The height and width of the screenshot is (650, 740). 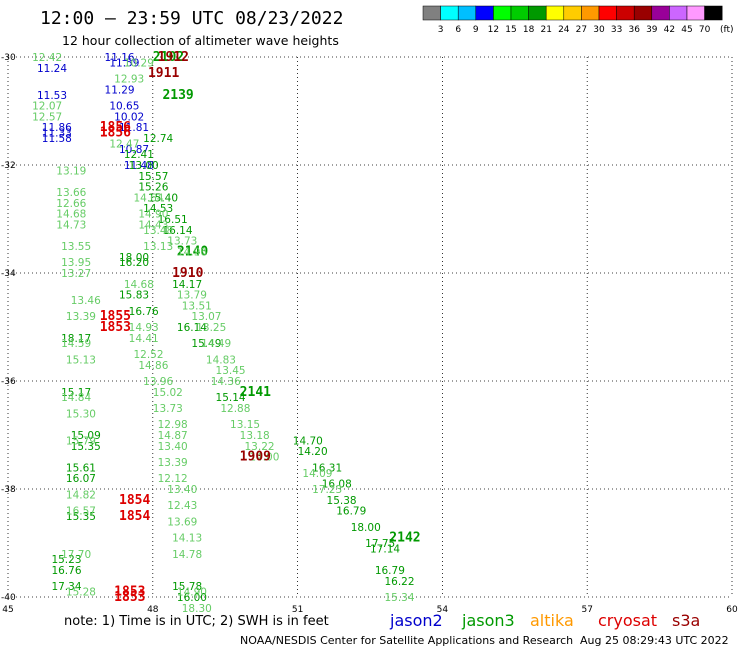 What do you see at coordinates (134, 296) in the screenshot?
I see `wave-height-label: 15.83` at bounding box center [134, 296].